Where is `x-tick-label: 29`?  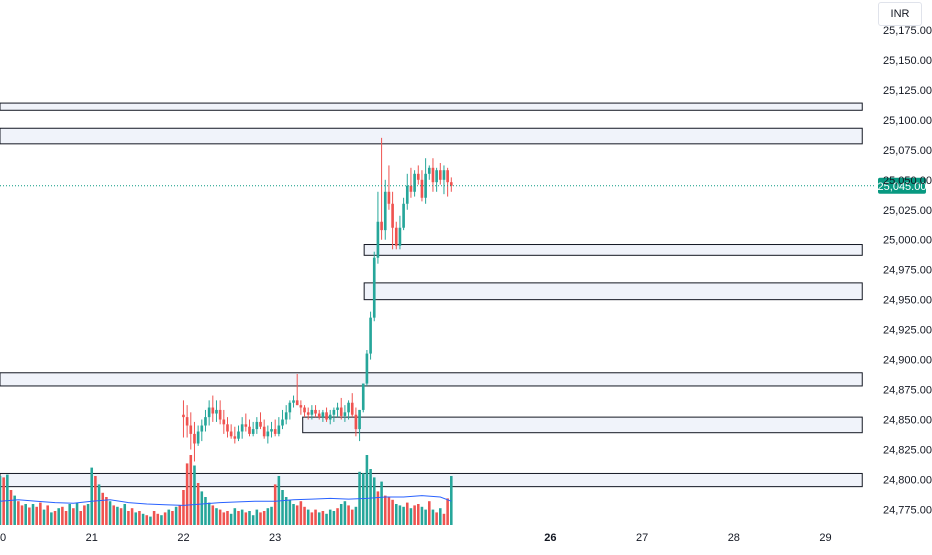
x-tick-label: 29 is located at coordinates (825, 538).